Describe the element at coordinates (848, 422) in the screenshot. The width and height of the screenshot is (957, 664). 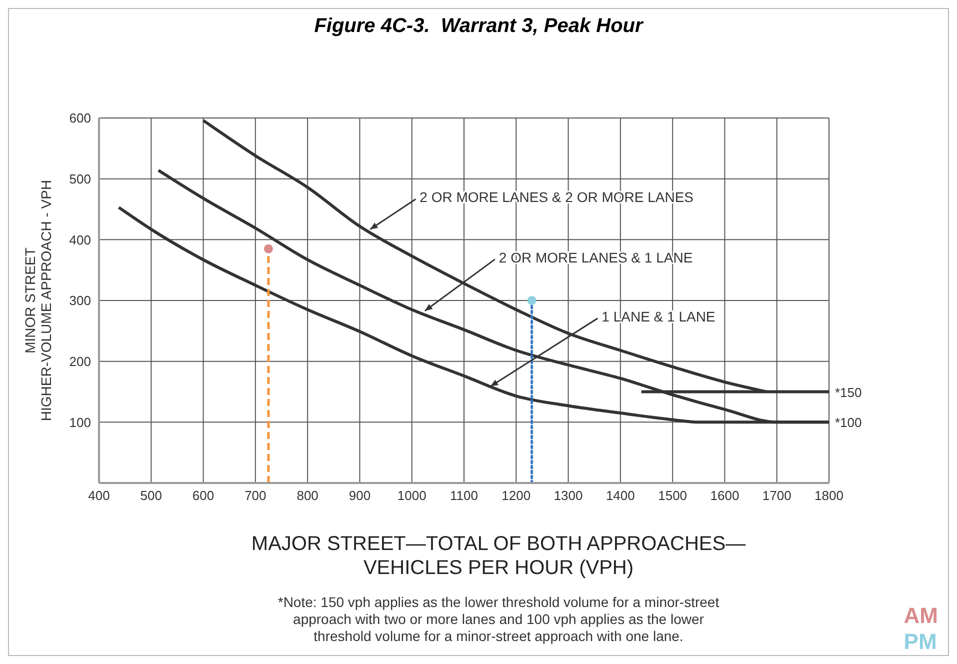
I see `annotation: *100` at that location.